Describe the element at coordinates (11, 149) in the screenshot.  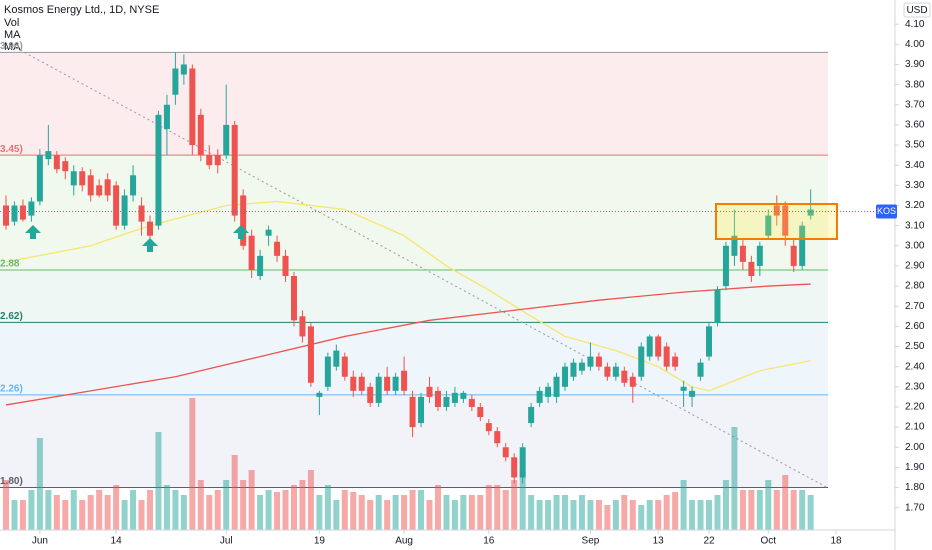
I see `level-label: 3.45)` at that location.